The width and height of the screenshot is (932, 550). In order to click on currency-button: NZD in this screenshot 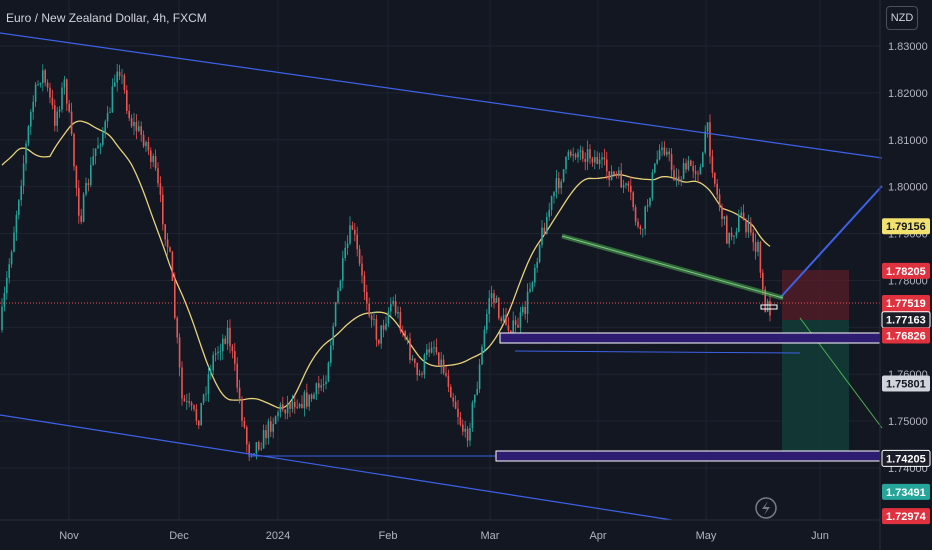, I will do `click(902, 18)`.